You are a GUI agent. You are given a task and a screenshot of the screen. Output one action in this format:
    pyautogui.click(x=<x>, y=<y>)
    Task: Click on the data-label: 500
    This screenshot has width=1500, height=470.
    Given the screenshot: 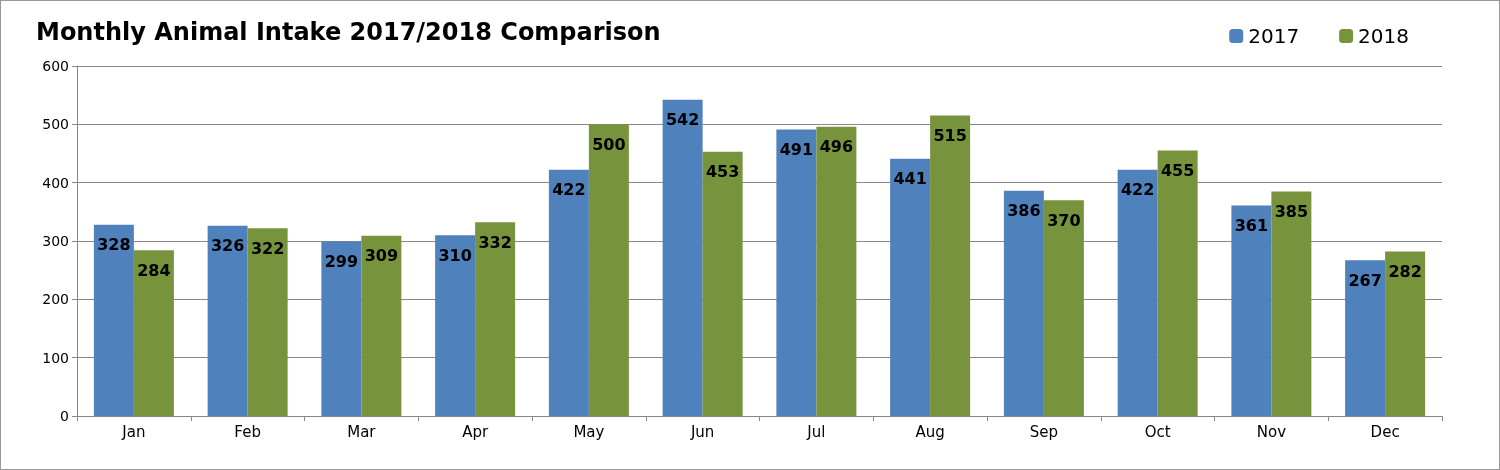 What is the action you would take?
    pyautogui.click(x=609, y=144)
    